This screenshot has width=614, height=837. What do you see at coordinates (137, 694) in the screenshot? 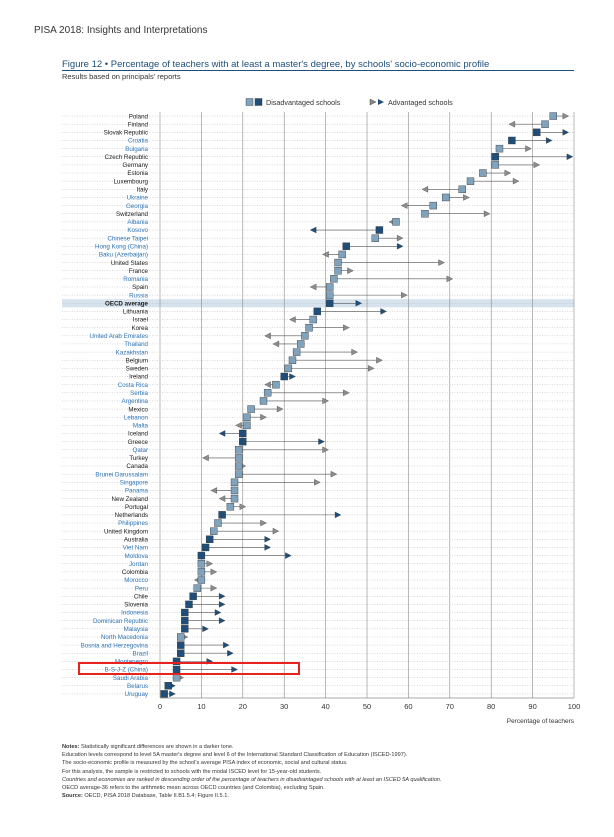
I see `country-label: Uruguay` at bounding box center [137, 694].